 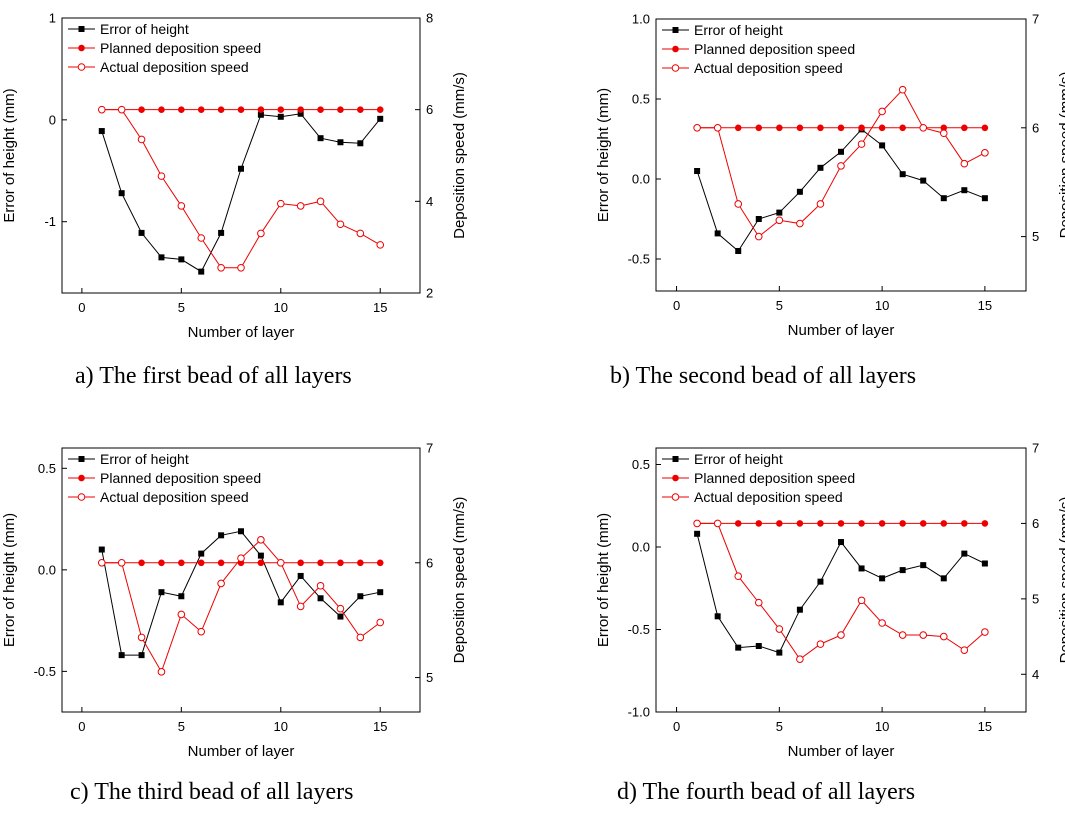 What do you see at coordinates (1035, 19) in the screenshot?
I see `y2-tick-label: 7` at bounding box center [1035, 19].